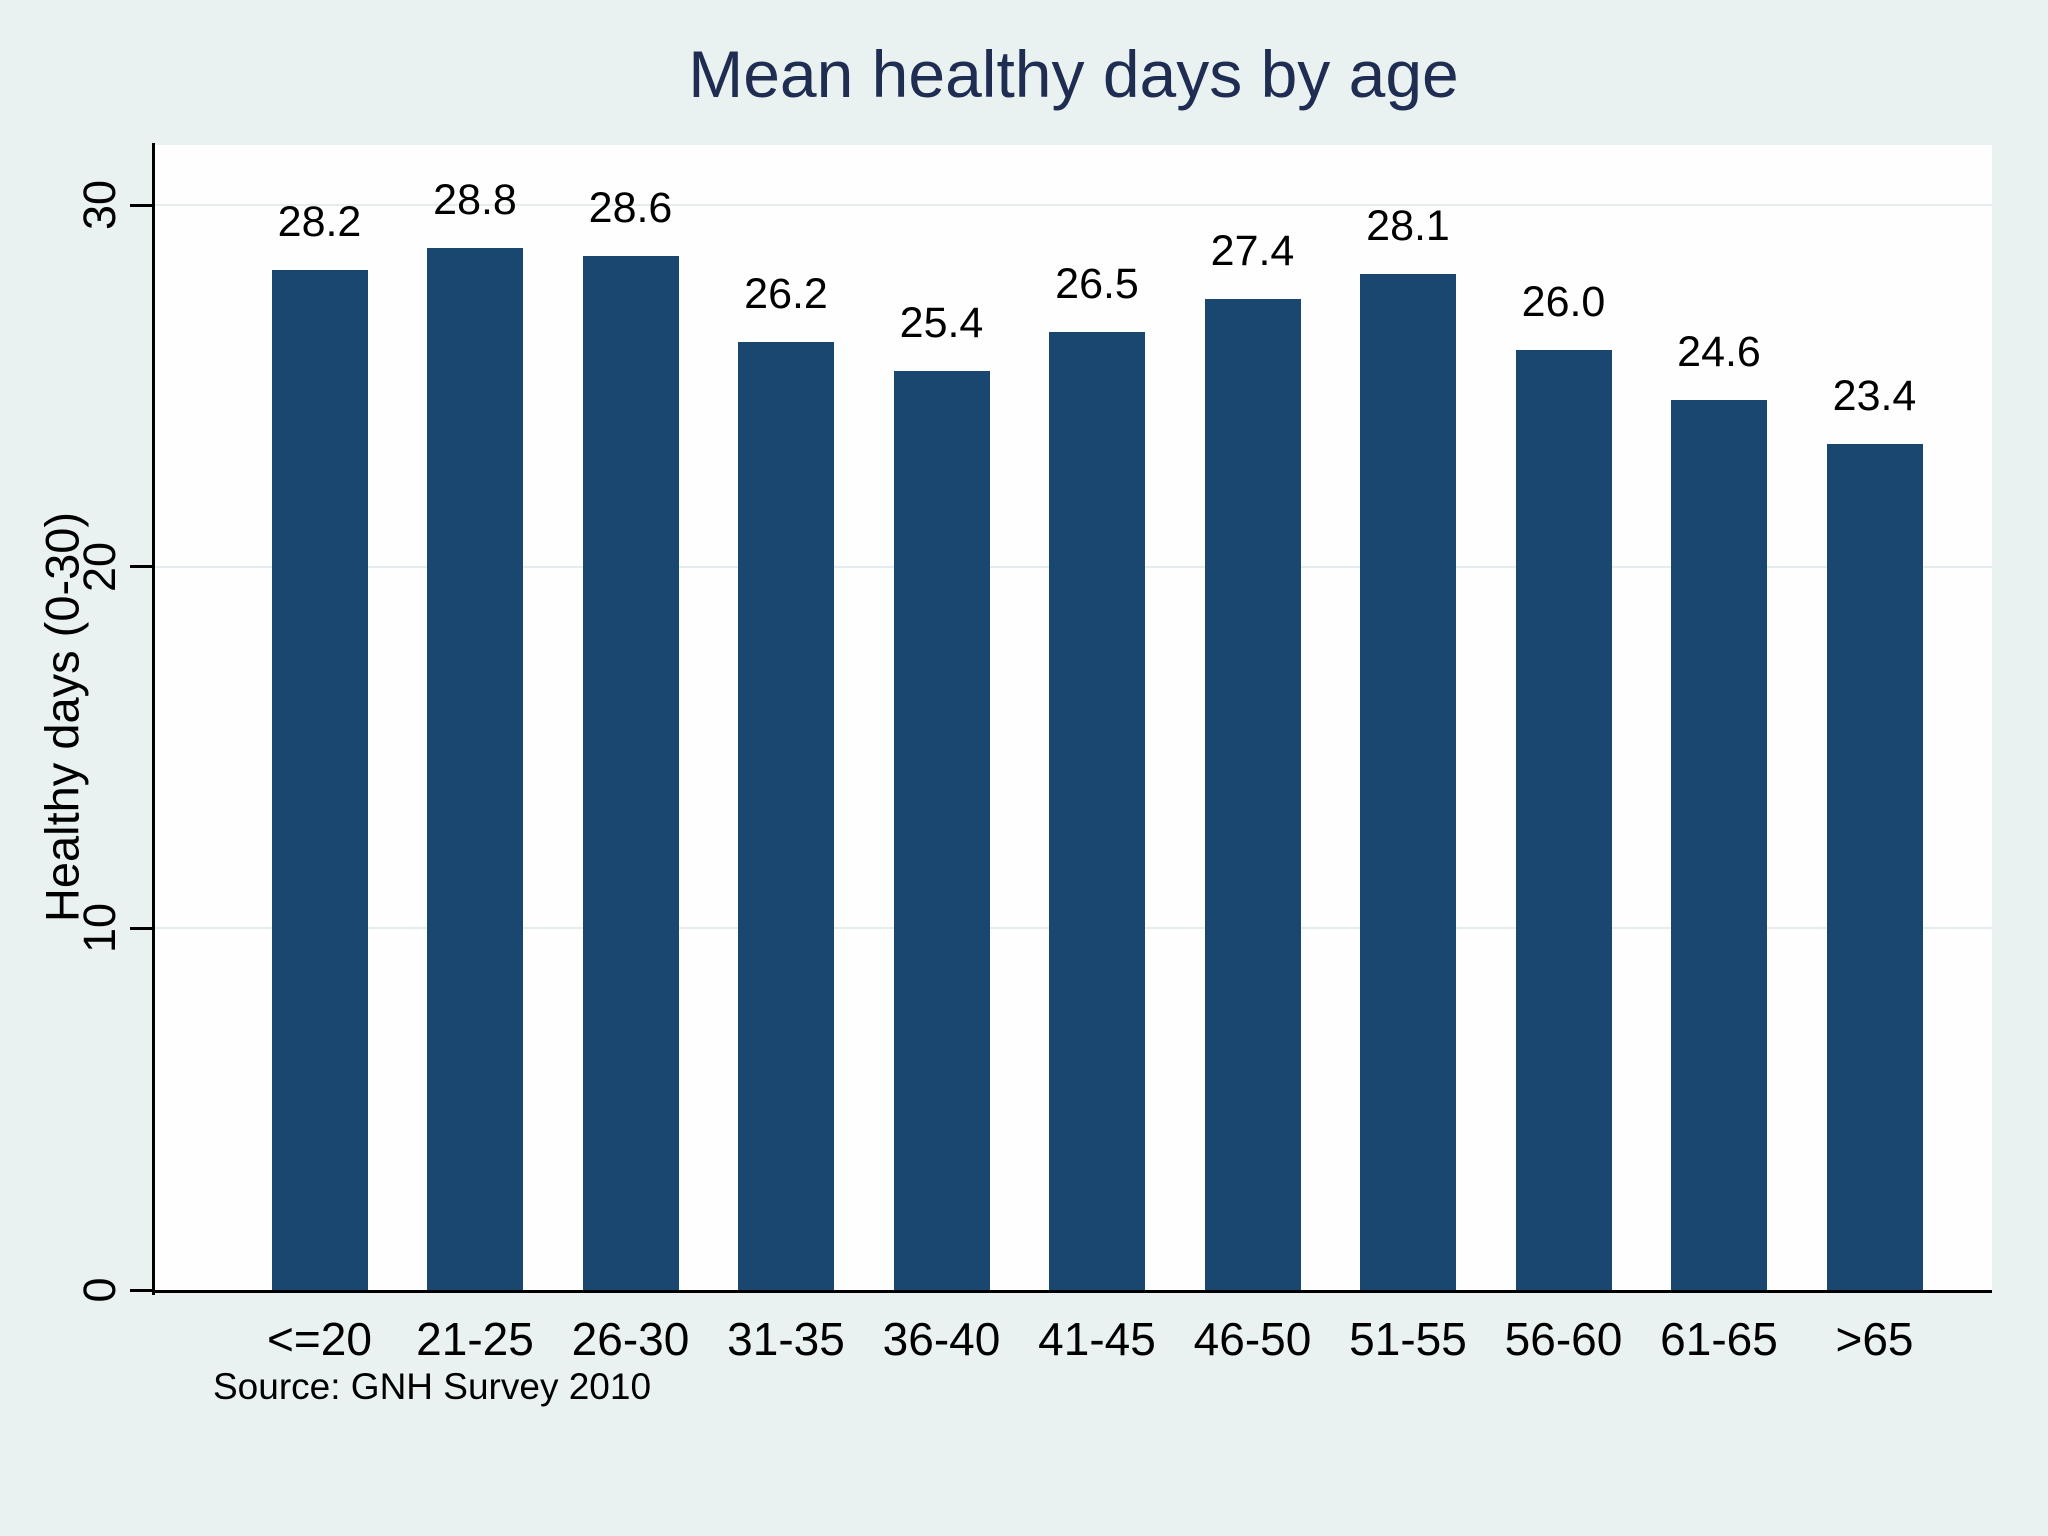 The height and width of the screenshot is (1536, 2048). I want to click on bar-value-label: 28.1, so click(1408, 225).